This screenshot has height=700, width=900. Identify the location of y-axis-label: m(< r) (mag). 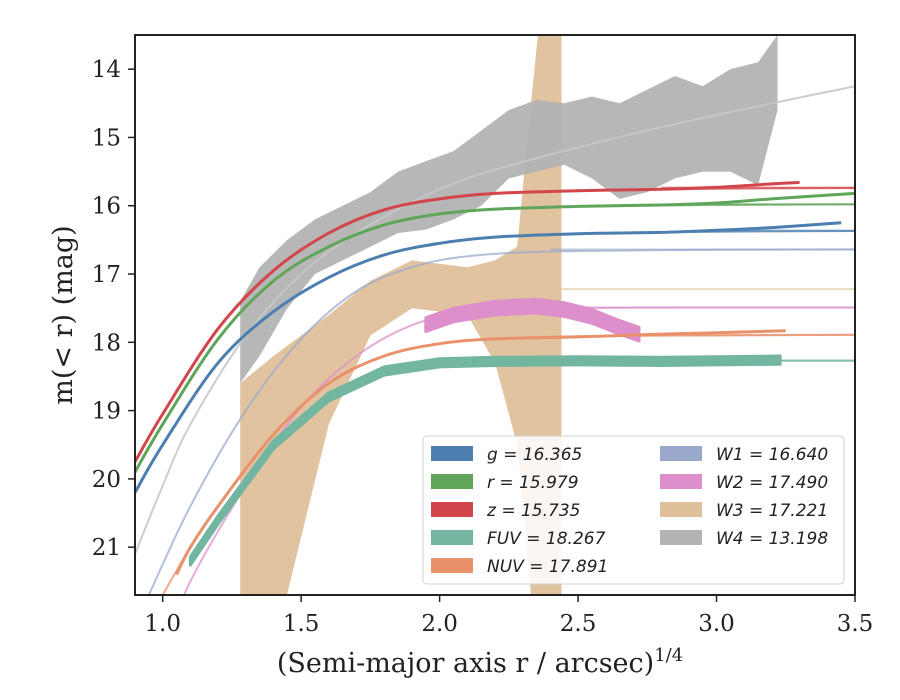
(63, 314).